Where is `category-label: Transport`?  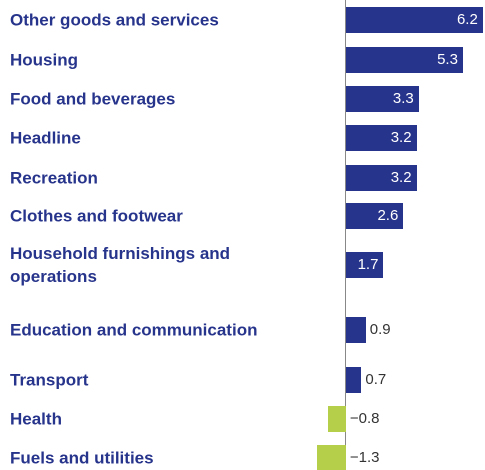 category-label: Transport is located at coordinates (49, 380).